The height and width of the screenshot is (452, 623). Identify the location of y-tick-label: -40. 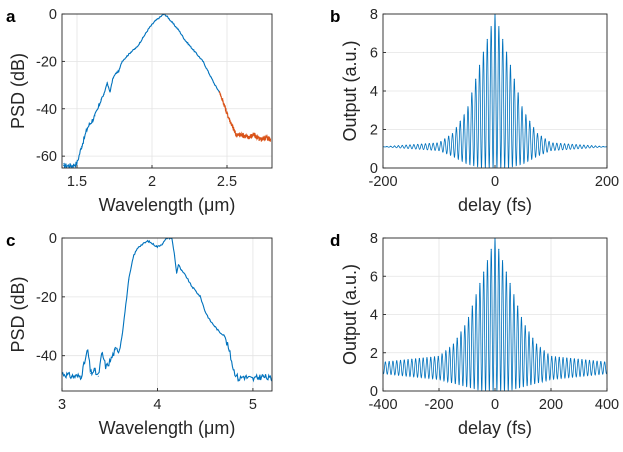
(46, 357).